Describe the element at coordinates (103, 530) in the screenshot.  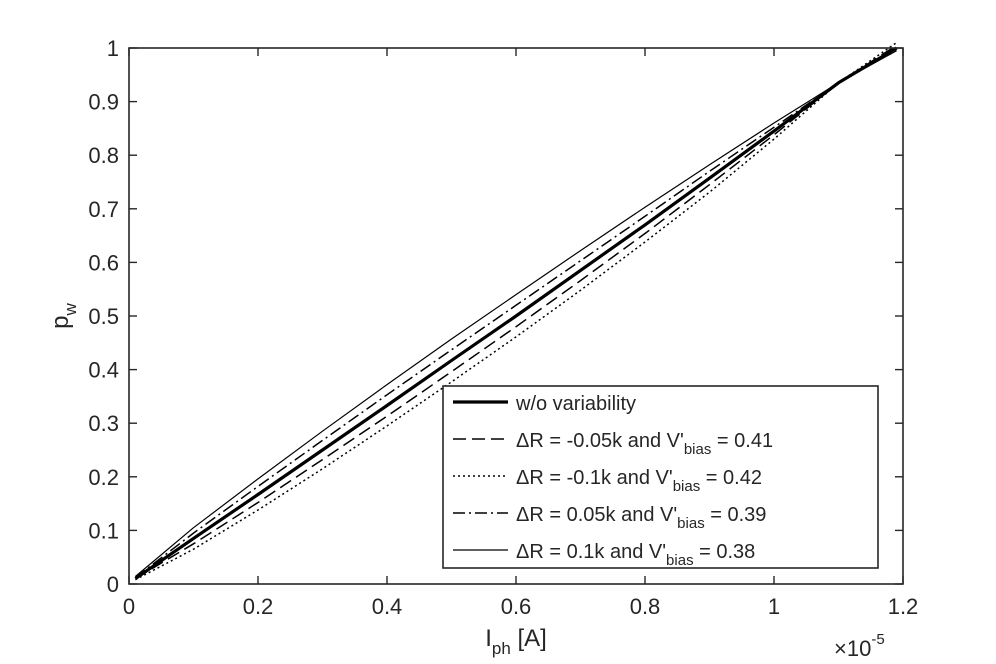
I see `y-tick-label: 0.1` at that location.